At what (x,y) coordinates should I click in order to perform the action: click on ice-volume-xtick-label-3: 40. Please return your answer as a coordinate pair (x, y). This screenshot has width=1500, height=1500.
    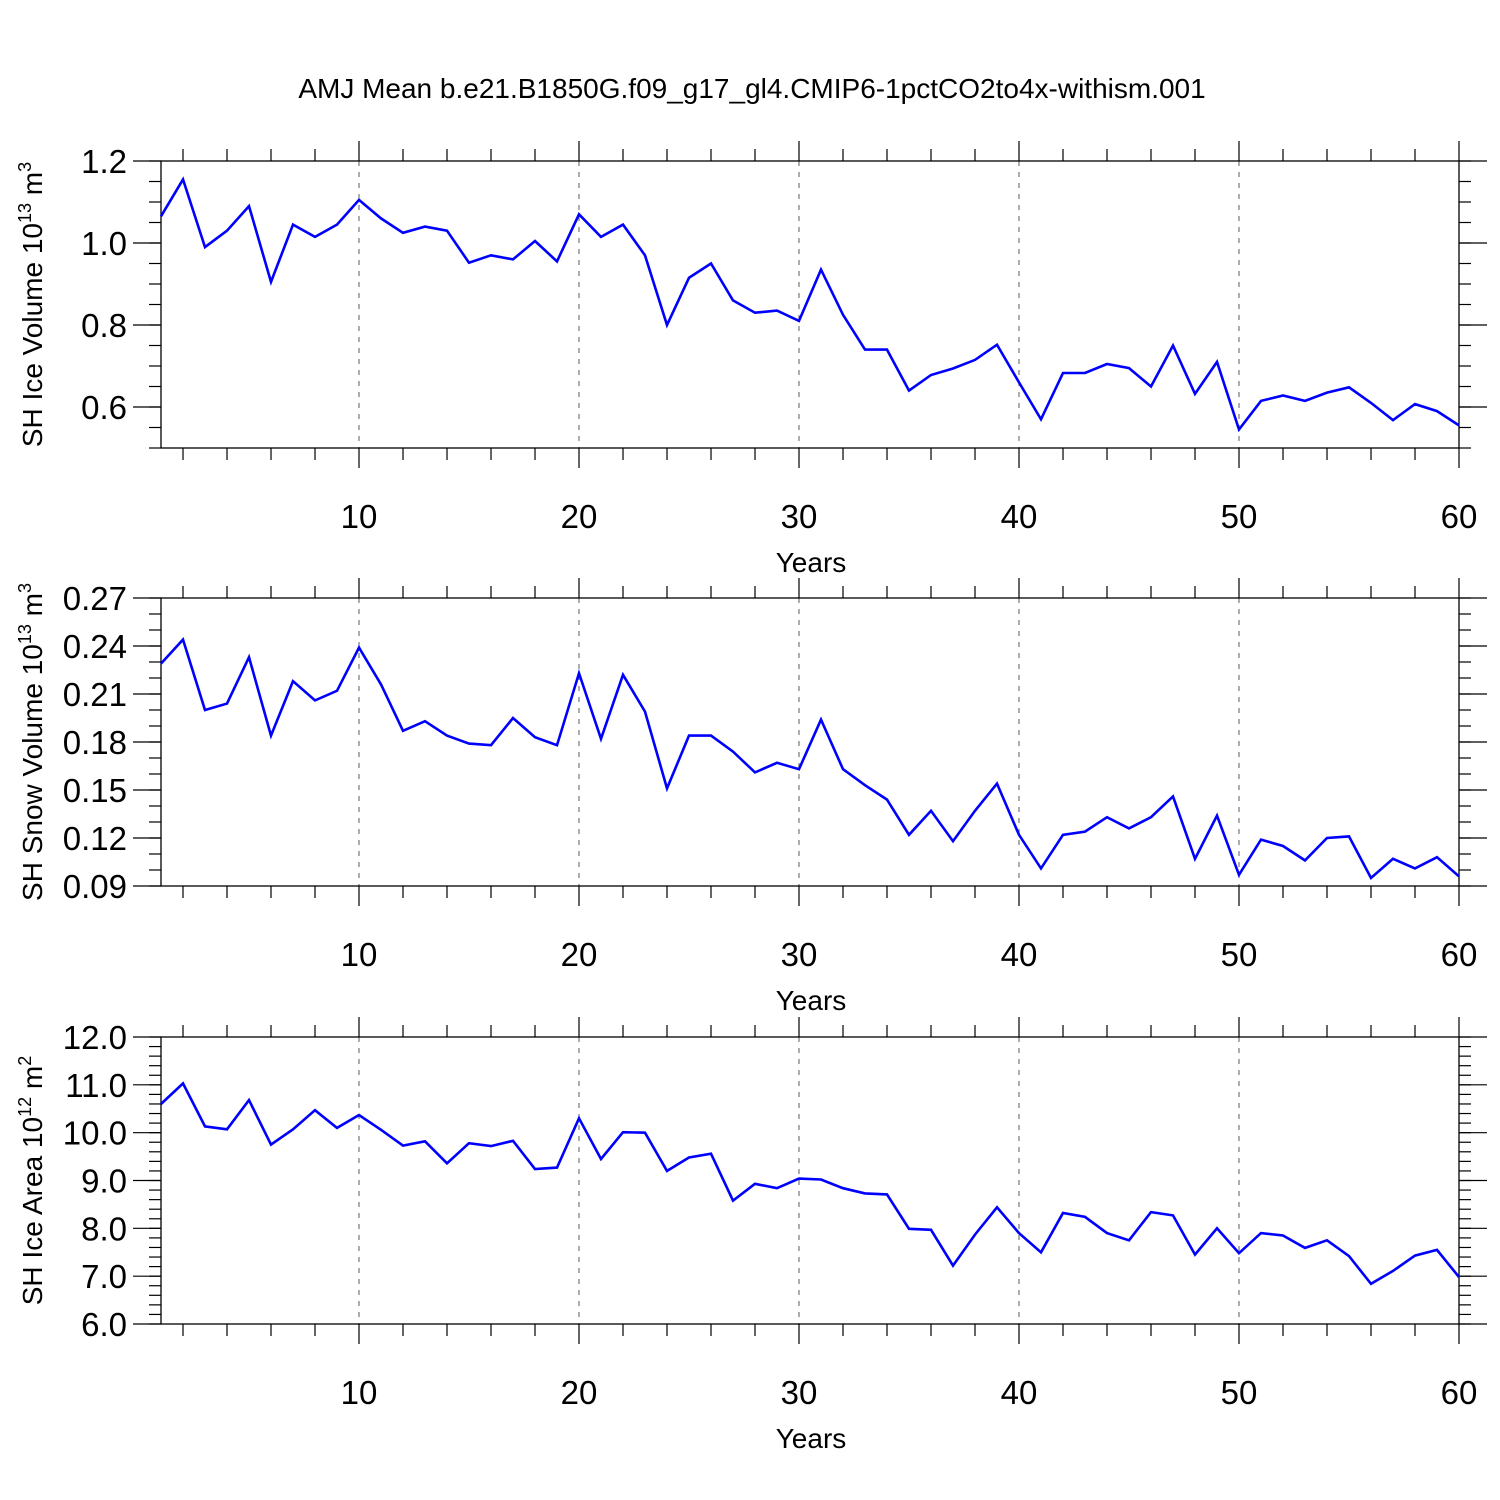
    Looking at the image, I should click on (1019, 516).